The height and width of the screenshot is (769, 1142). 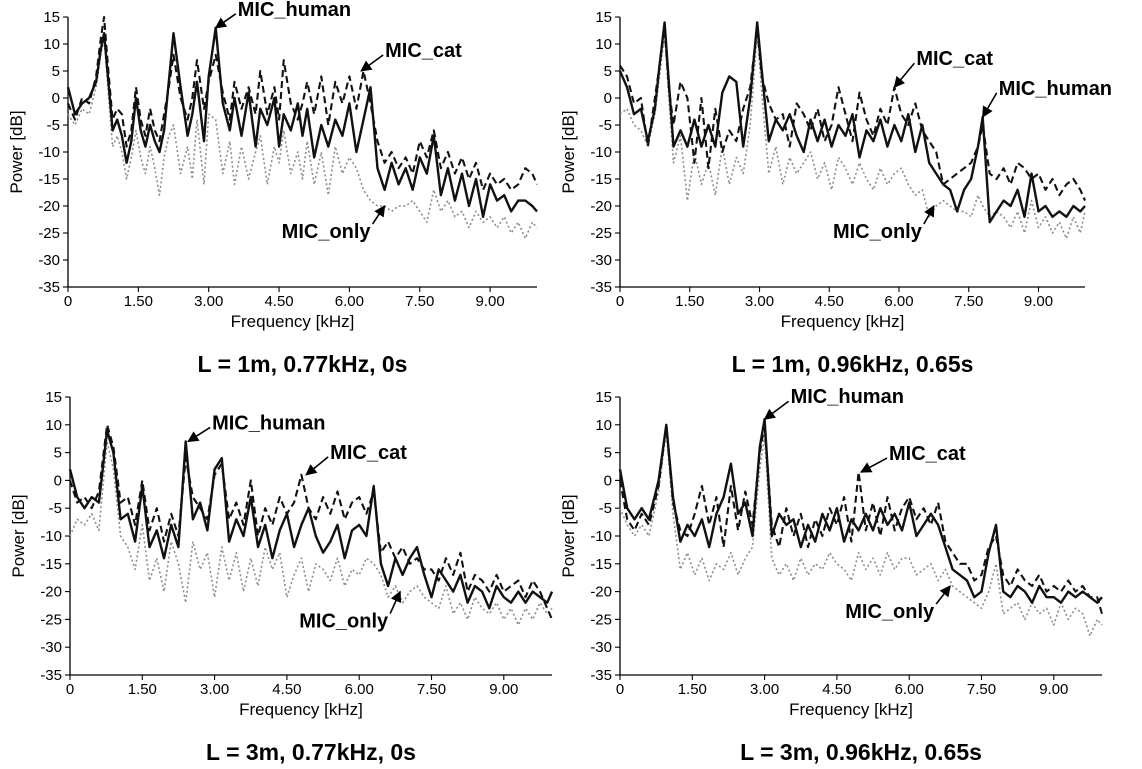 I want to click on panel-caption: L = 3m, 0.96kHz, 0.65s, so click(x=861, y=752).